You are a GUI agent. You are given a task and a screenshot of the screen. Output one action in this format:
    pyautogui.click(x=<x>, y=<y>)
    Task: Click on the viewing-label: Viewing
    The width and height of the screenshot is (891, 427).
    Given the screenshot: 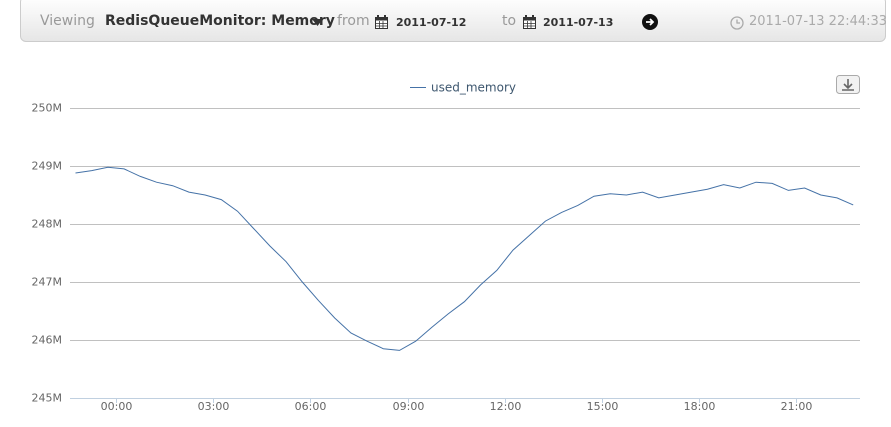 What is the action you would take?
    pyautogui.click(x=67, y=21)
    